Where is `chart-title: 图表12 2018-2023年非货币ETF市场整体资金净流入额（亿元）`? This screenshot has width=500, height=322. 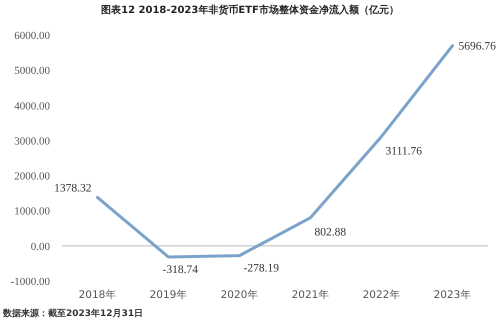
chart-title: 图表12 2018-2023年非货币ETF市场整体资金净流入额（亿元） is located at coordinates (250, 10).